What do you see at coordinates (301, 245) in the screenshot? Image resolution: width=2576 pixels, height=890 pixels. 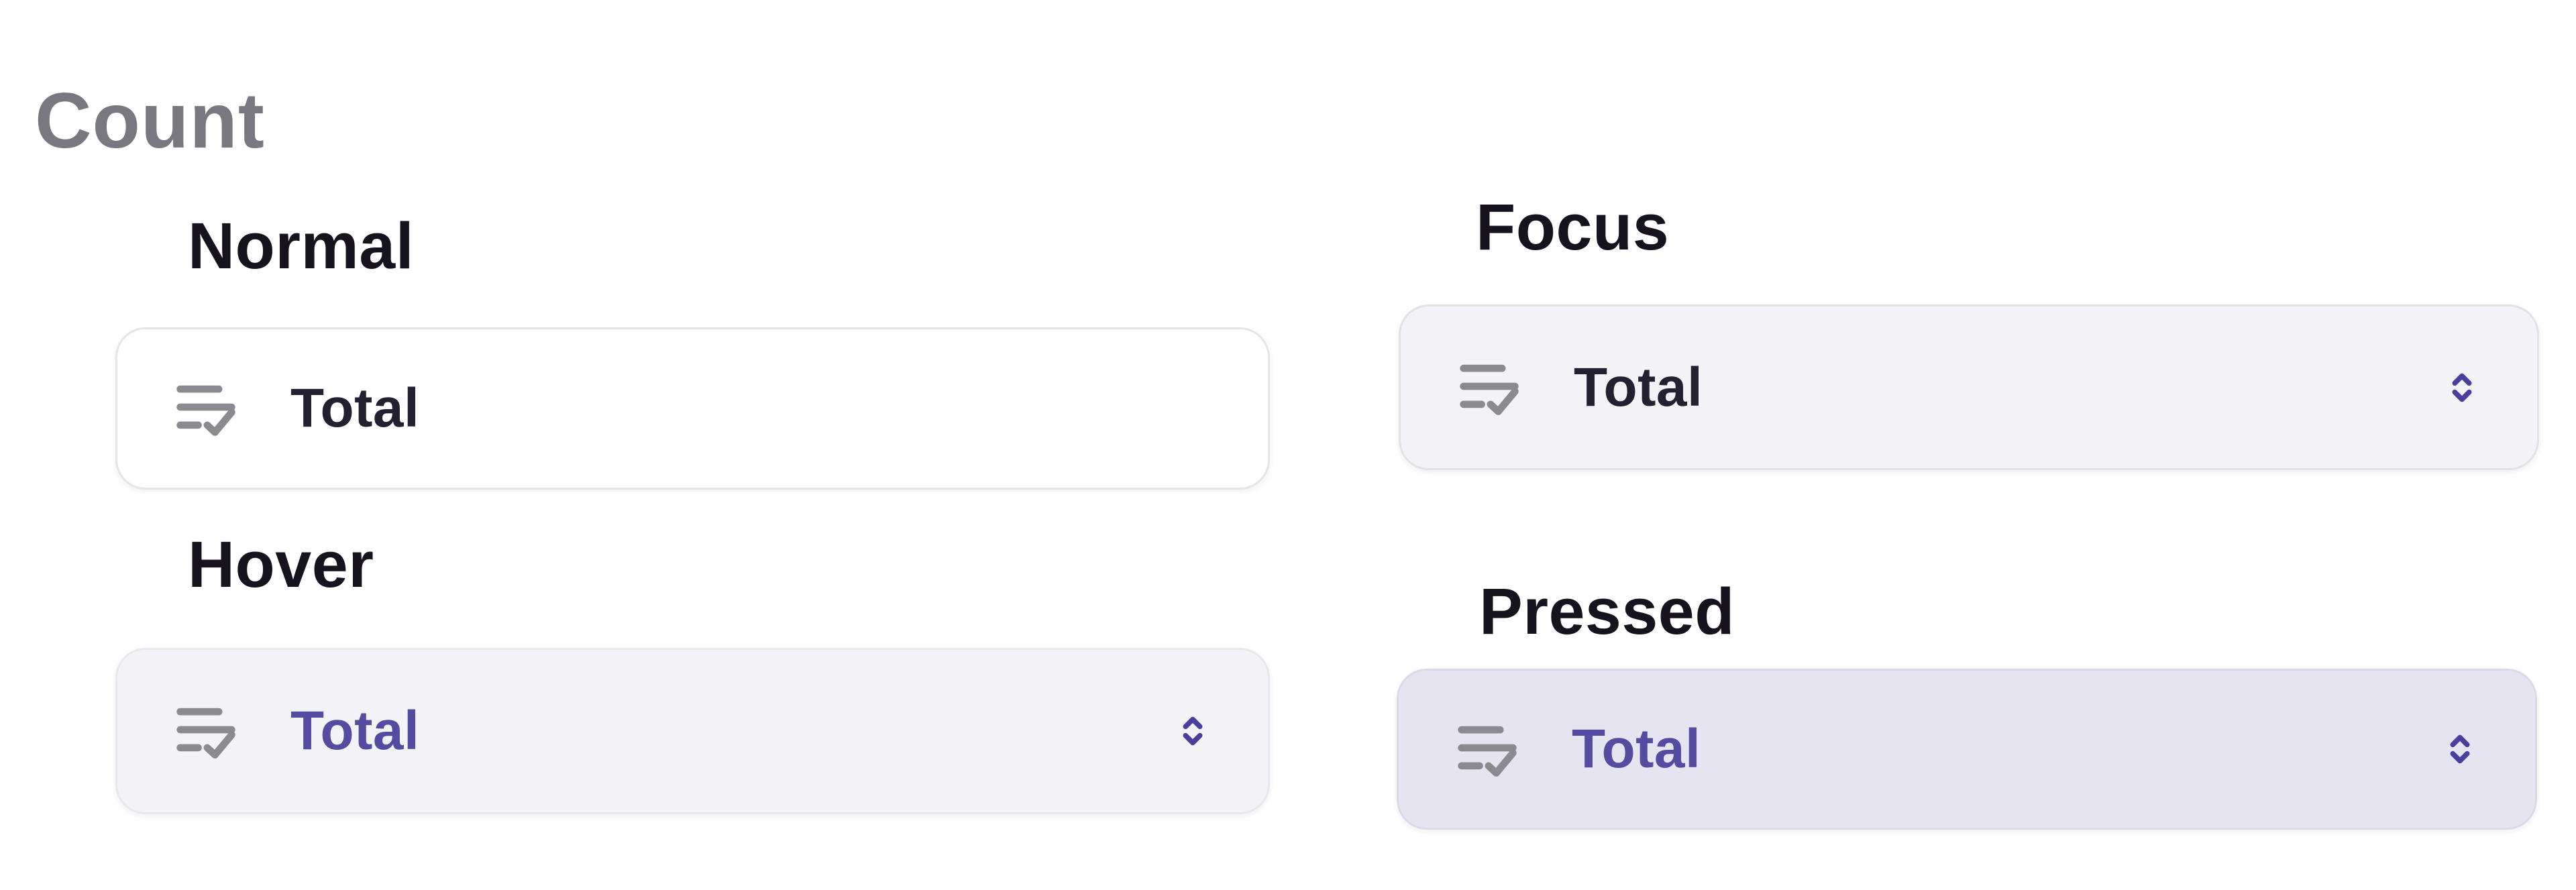 I see `state-label-normal: Normal` at bounding box center [301, 245].